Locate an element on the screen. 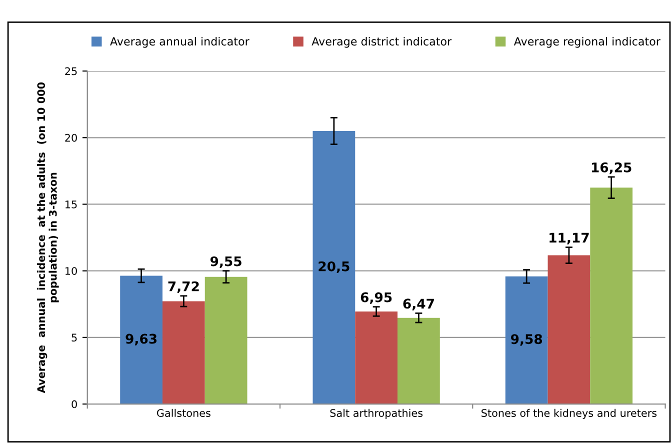 The height and width of the screenshot is (444, 672). x-tick-label: Salt arthropathies is located at coordinates (376, 413).